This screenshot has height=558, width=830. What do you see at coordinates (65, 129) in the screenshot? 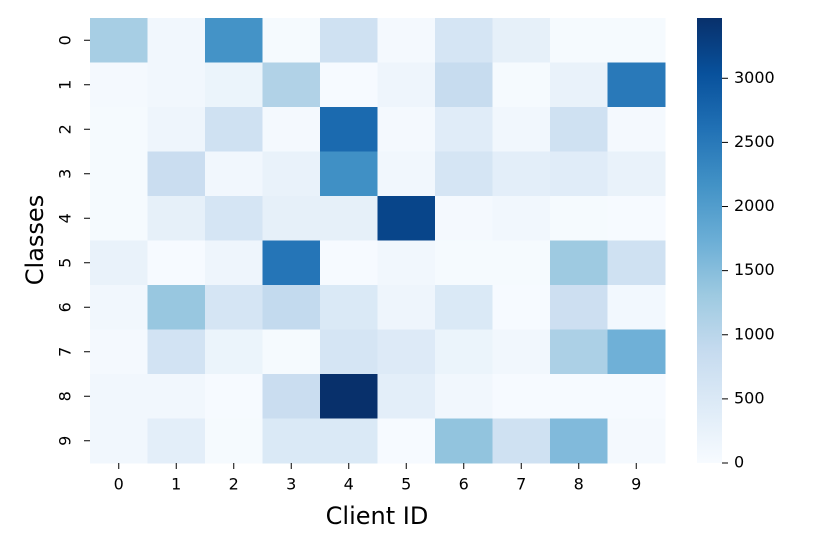
I see `y-tick-label: 2` at bounding box center [65, 129].